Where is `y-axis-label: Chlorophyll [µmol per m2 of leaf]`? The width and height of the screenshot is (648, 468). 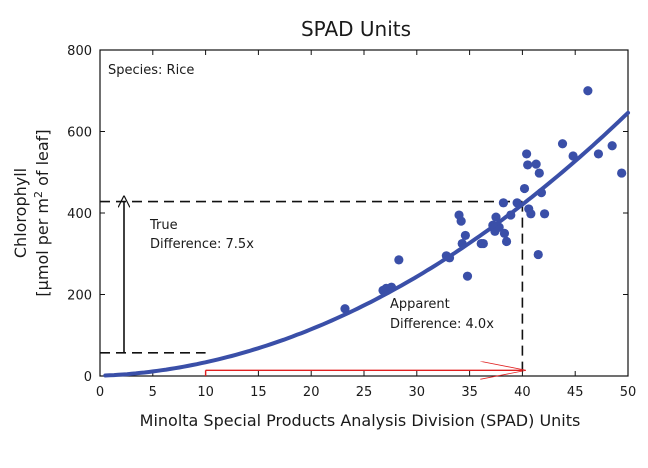
y-axis-label: Chlorophyll [µmol per m2 of leaf] is located at coordinates (31, 212).